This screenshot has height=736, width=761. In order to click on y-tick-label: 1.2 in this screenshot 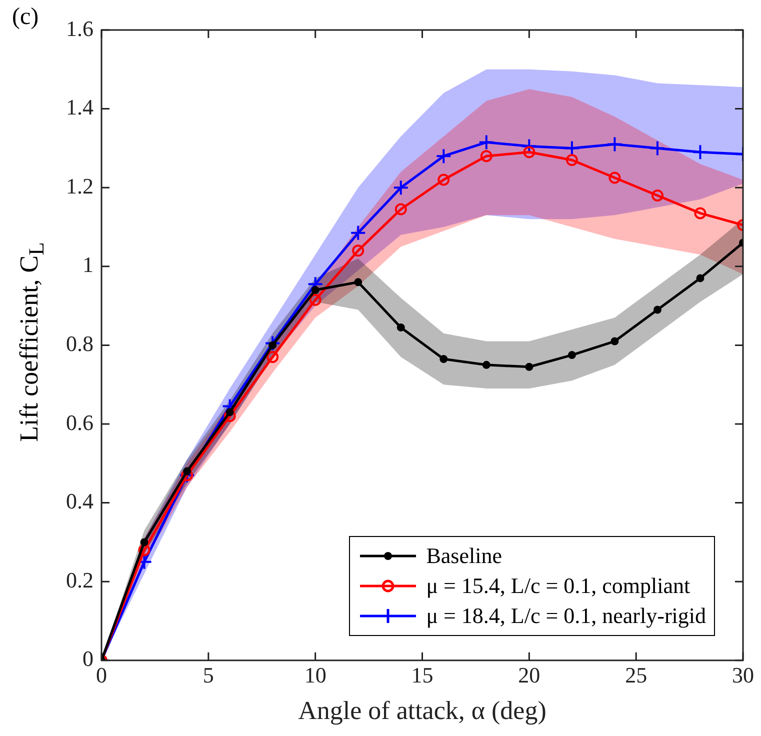, I will do `click(80, 185)`.